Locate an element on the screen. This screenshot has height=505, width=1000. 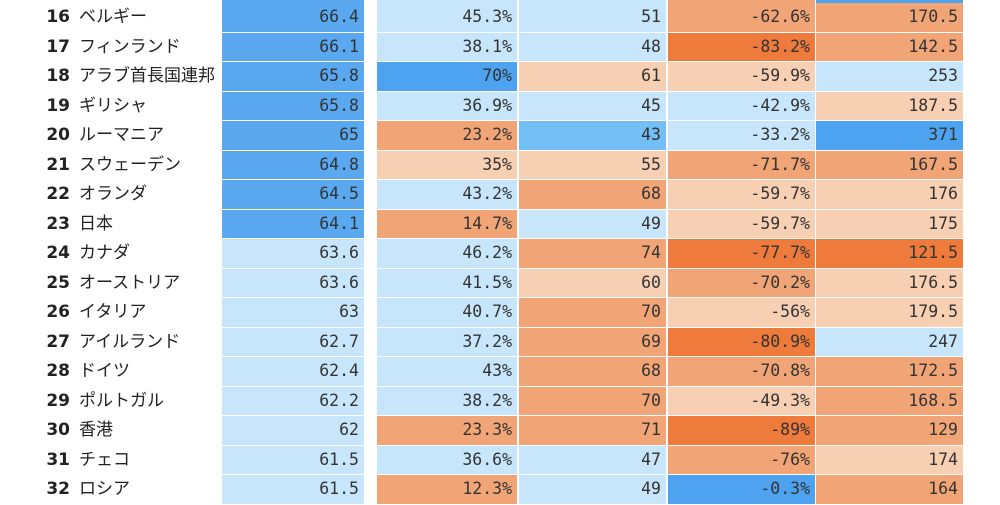
value-cell-col2: 23.2% is located at coordinates (447, 135).